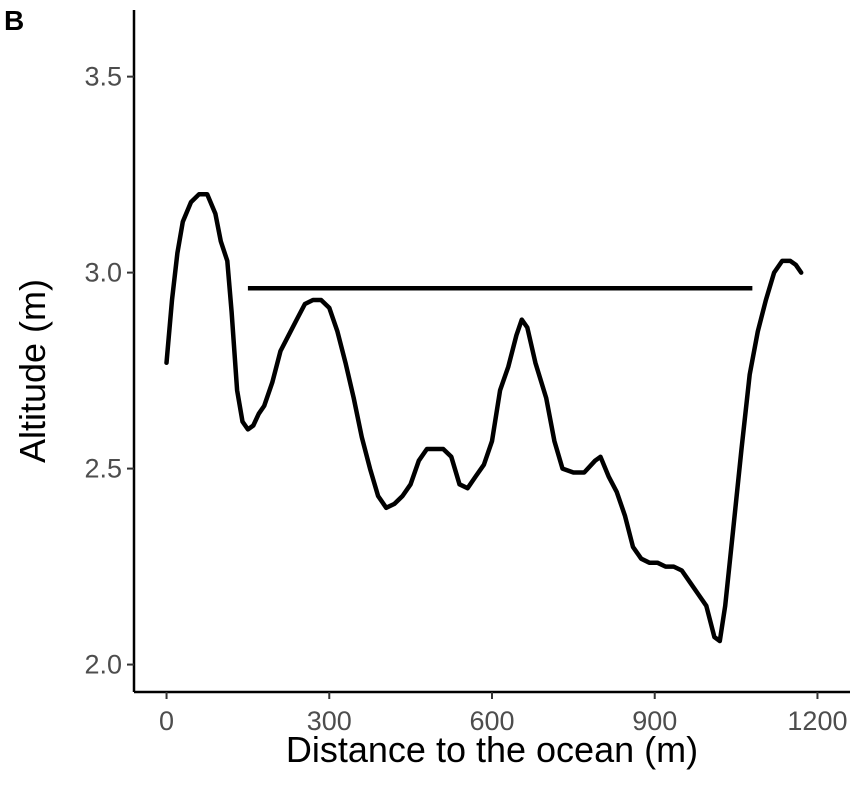 This screenshot has width=855, height=797. I want to click on x-tick-label: 900, so click(654, 721).